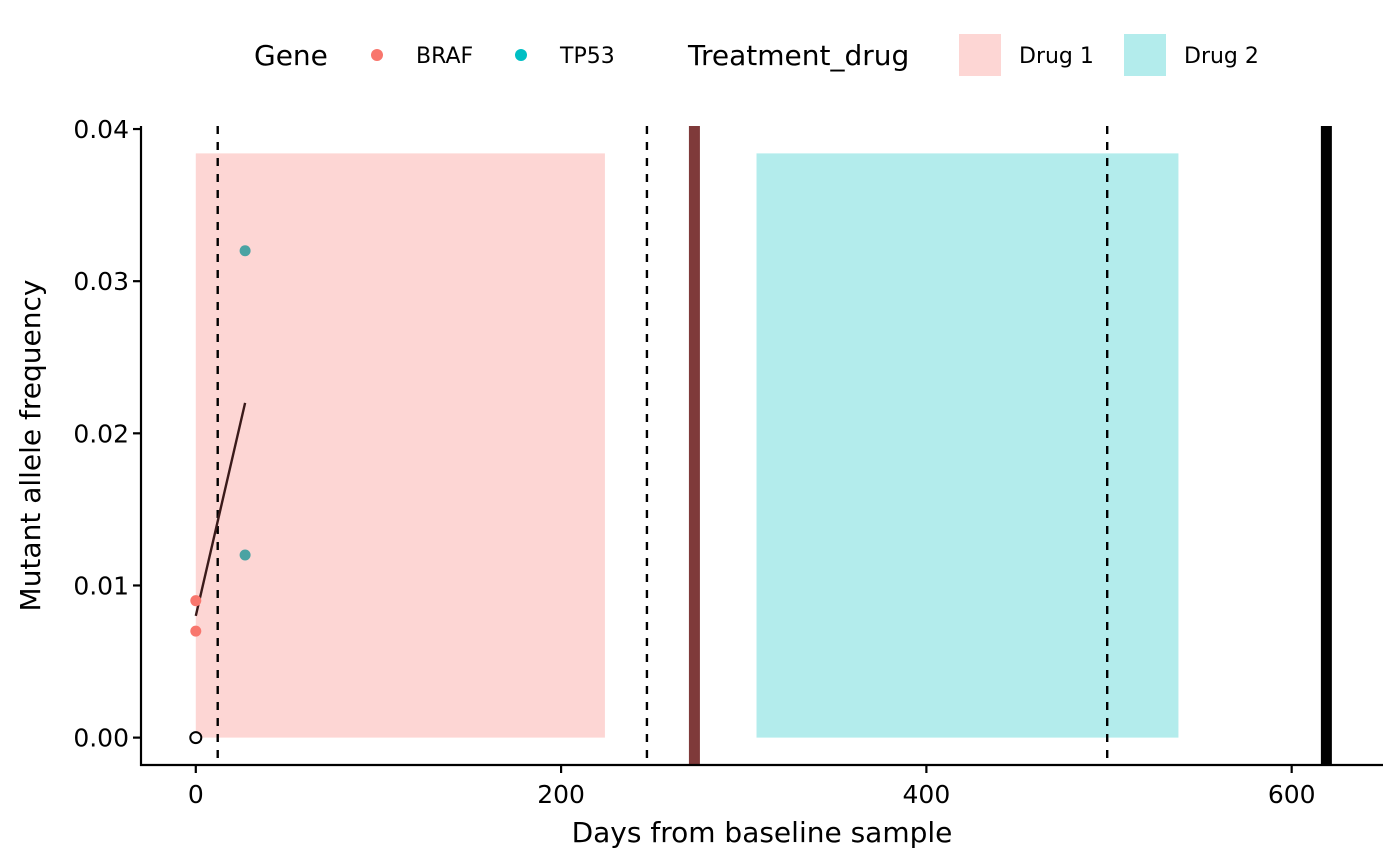 The width and height of the screenshot is (1400, 866). I want to click on x-tick-label-1: 0, so click(196, 794).